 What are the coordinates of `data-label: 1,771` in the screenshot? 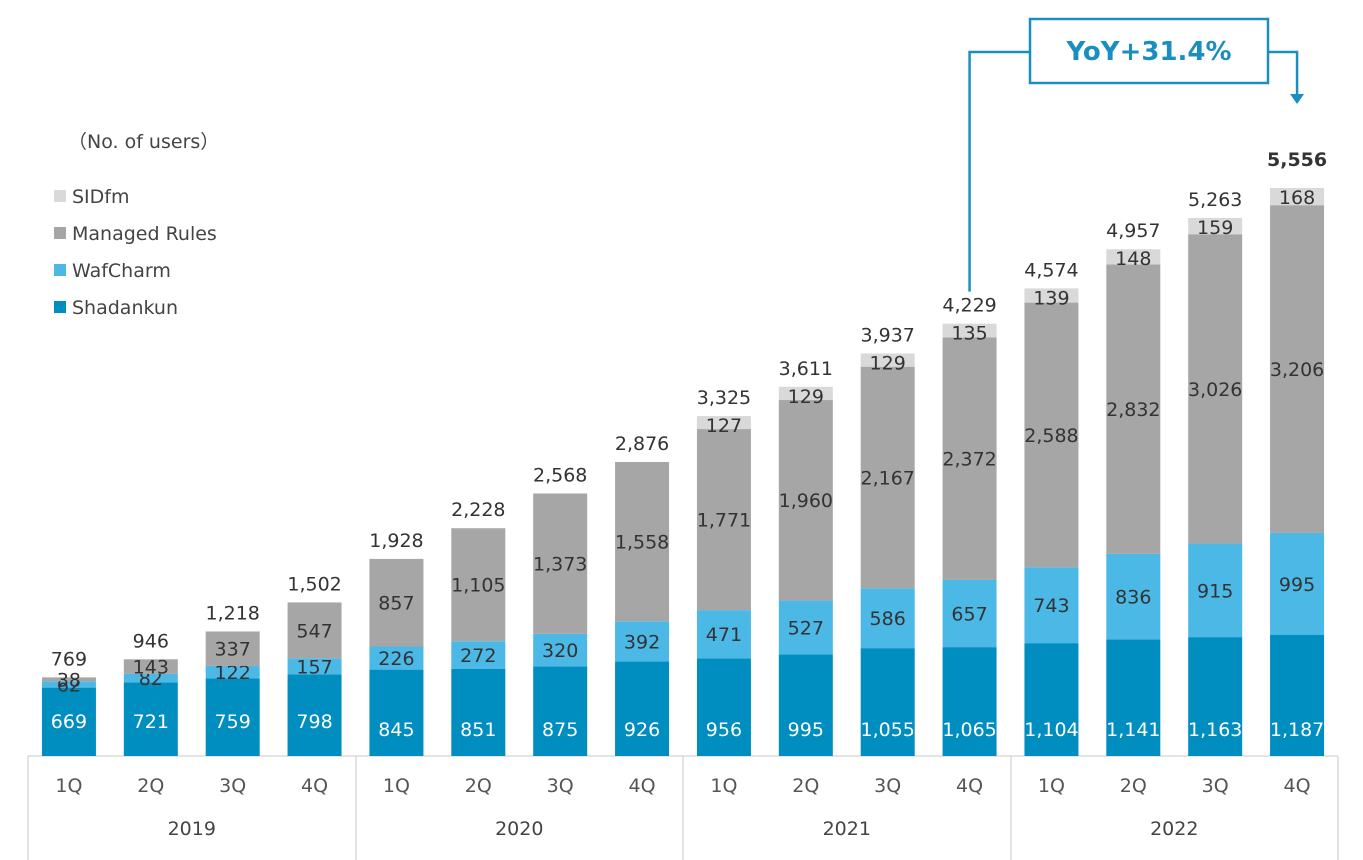 It's located at (724, 521).